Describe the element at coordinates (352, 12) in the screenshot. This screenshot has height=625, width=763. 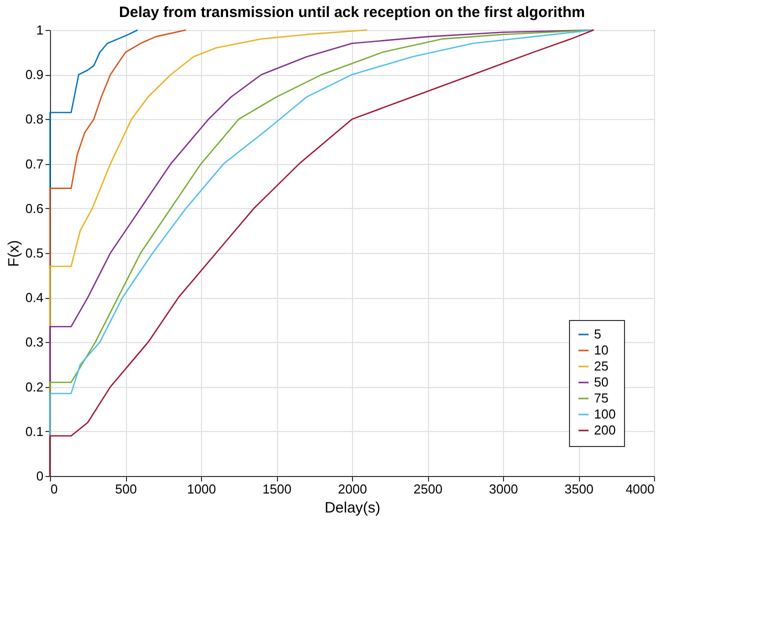
I see `chart-title: Delay from transmission until ack reception on the first algorithm` at that location.